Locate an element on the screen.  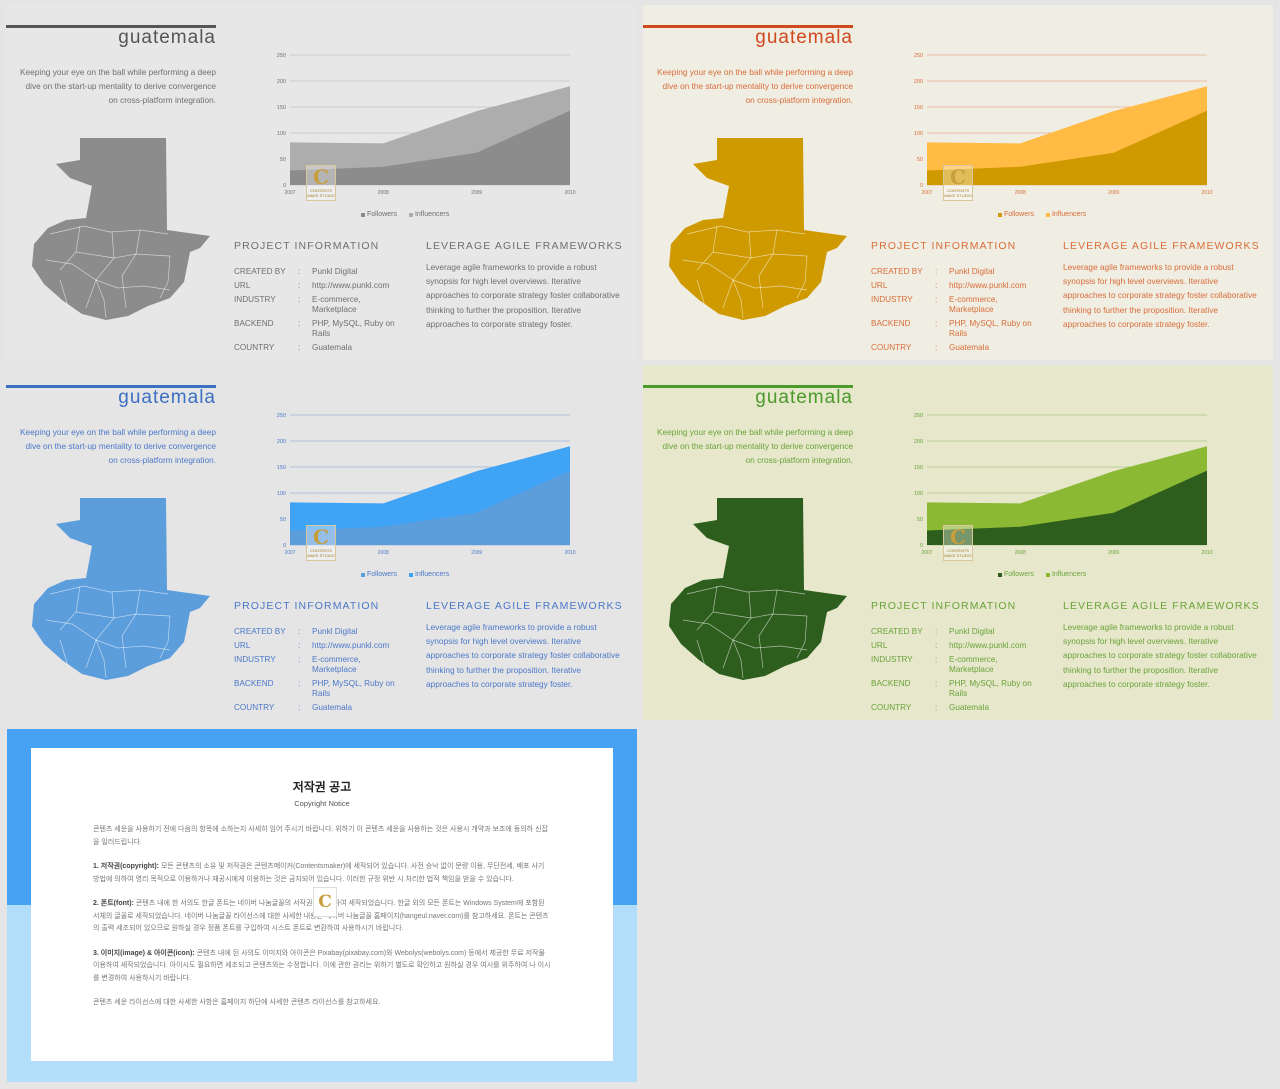
legend-label-influencers: Influencers is located at coordinates (1069, 574).